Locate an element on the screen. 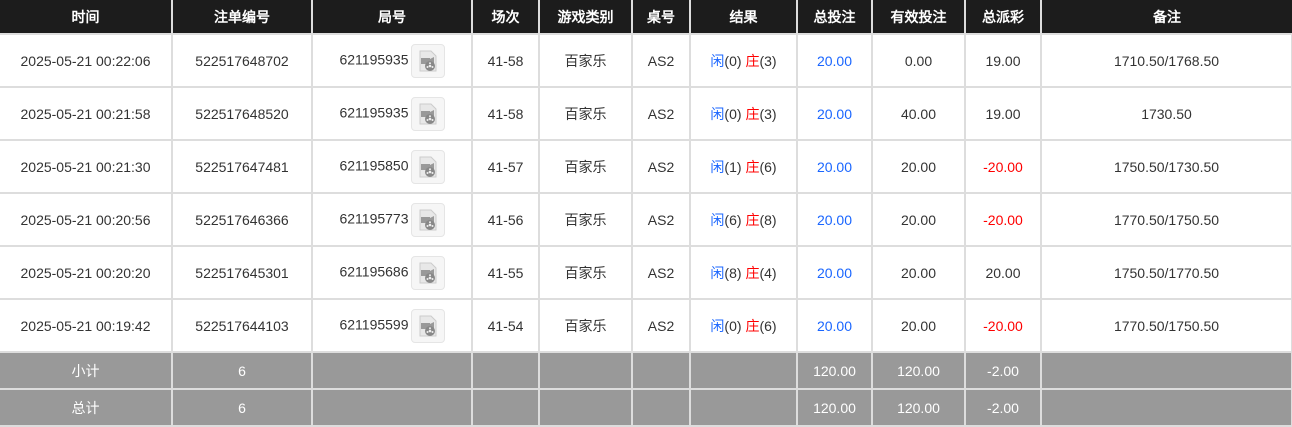 The width and height of the screenshot is (1292, 427). valid-bet-cell: 40.00 is located at coordinates (918, 113).